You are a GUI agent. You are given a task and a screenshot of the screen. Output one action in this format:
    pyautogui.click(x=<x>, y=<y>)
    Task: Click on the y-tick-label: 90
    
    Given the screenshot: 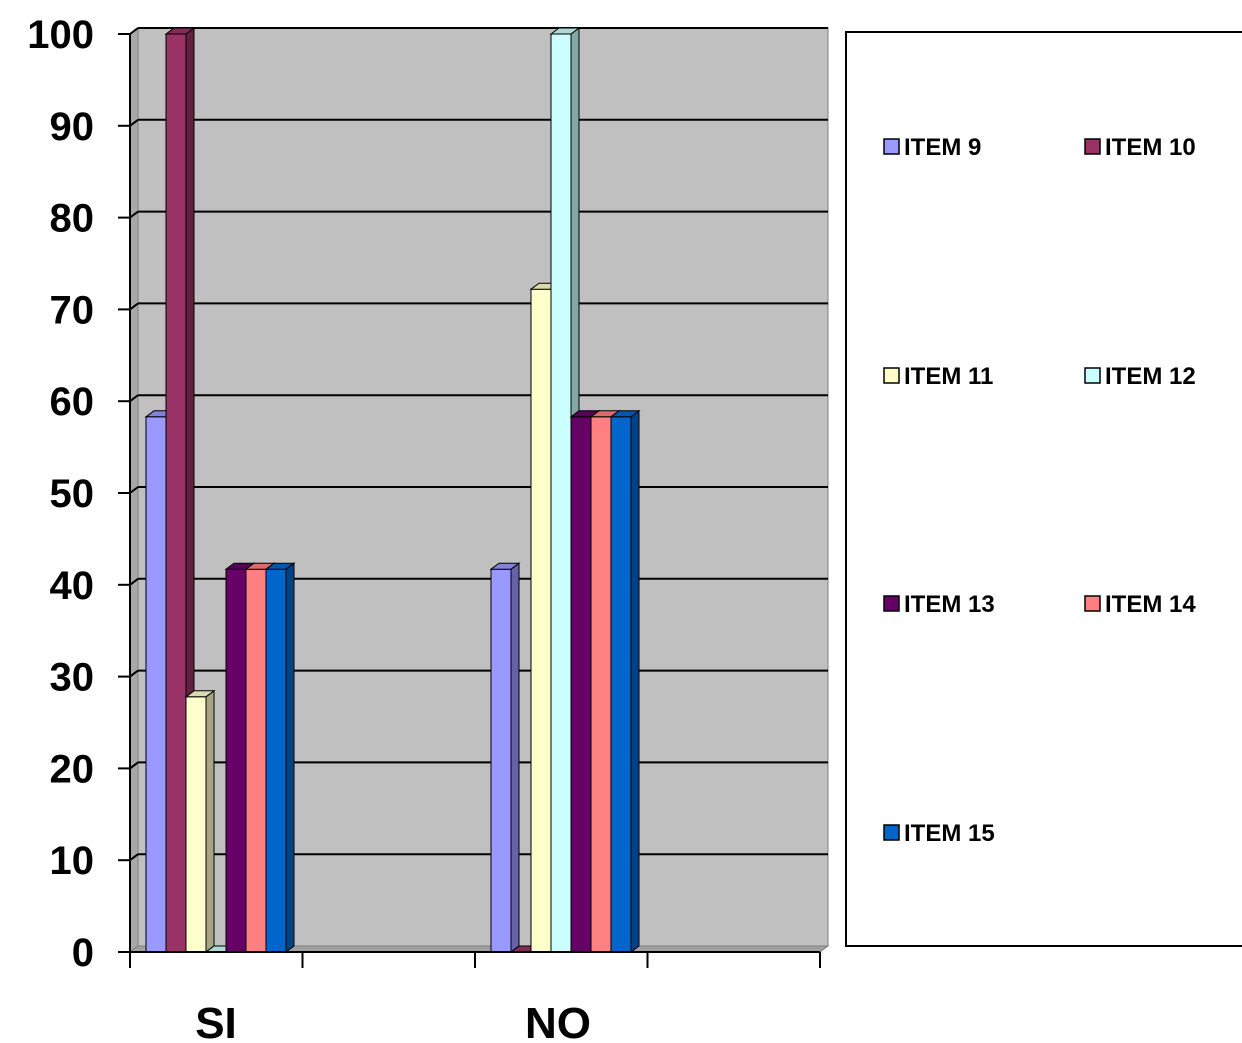 What is the action you would take?
    pyautogui.click(x=72, y=127)
    